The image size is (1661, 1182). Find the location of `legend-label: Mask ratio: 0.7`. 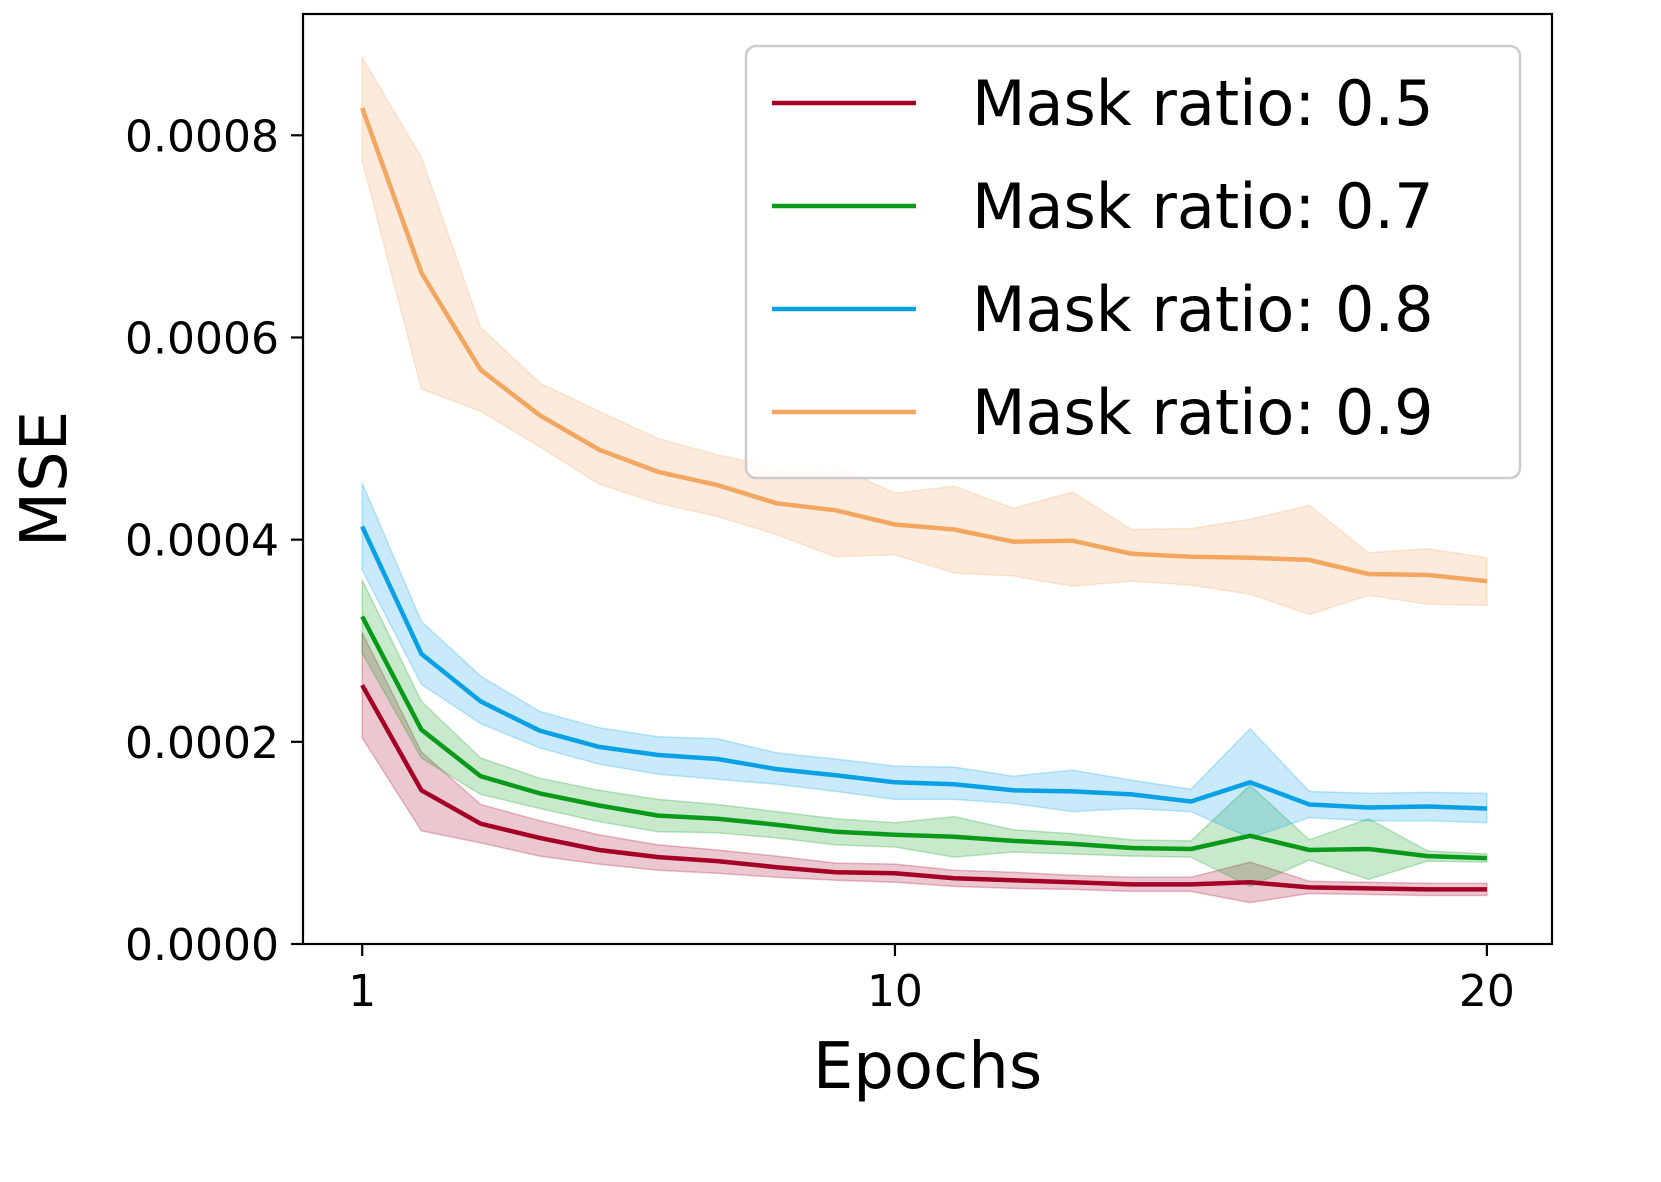

legend-label: Mask ratio: 0.7 is located at coordinates (1203, 206).